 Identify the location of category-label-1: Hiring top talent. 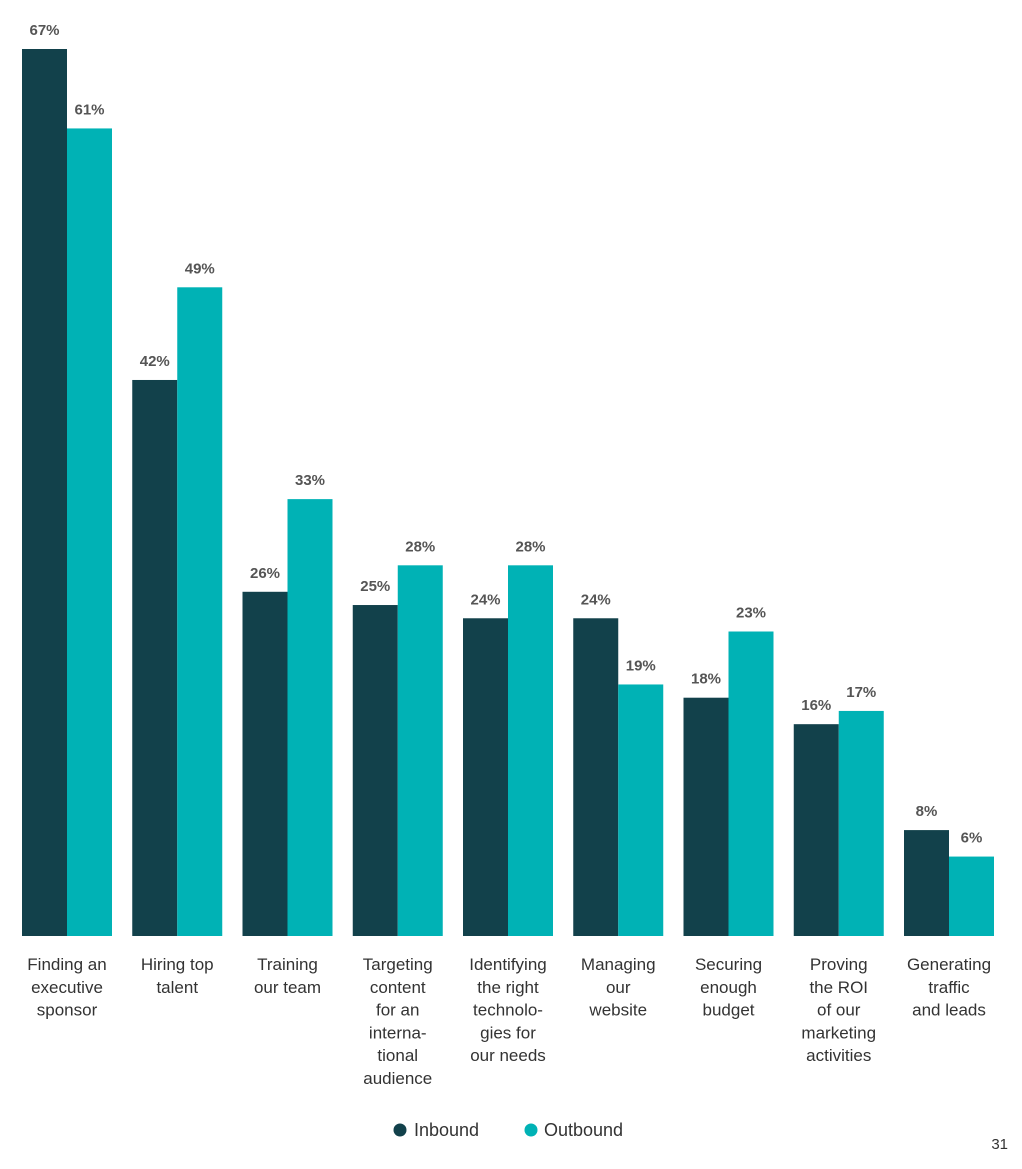
(177, 976).